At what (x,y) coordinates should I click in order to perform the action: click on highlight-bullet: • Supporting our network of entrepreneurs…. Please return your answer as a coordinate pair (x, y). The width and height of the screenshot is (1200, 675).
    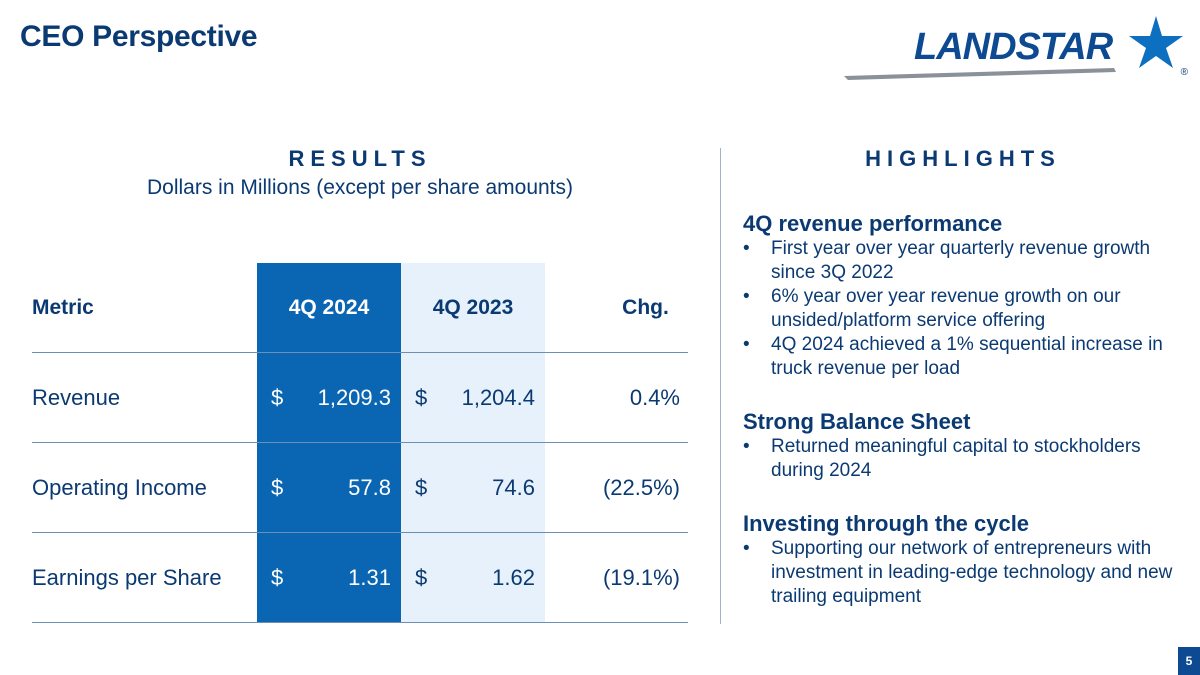
    Looking at the image, I should click on (963, 573).